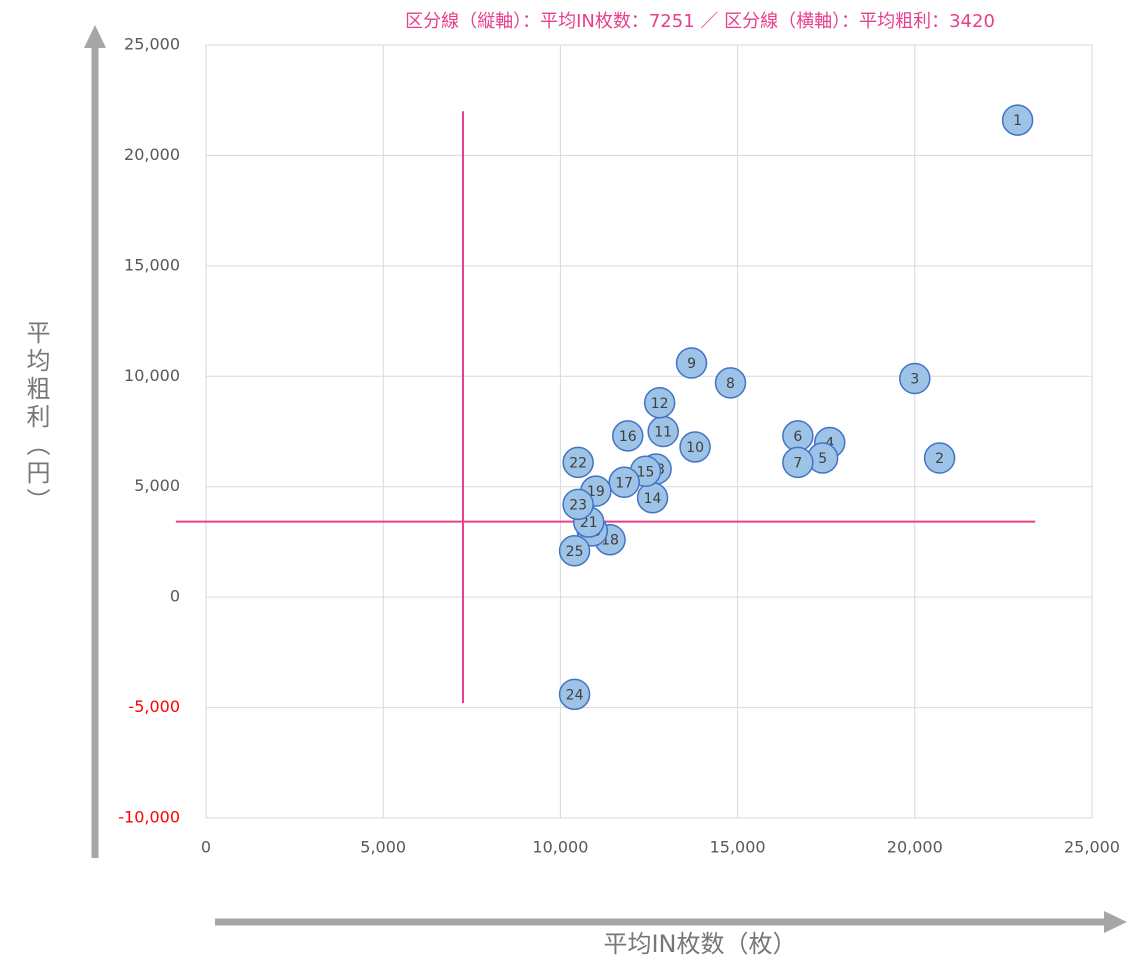 The image size is (1127, 979). Describe the element at coordinates (152, 154) in the screenshot. I see `y-tick-label: 20,000` at that location.